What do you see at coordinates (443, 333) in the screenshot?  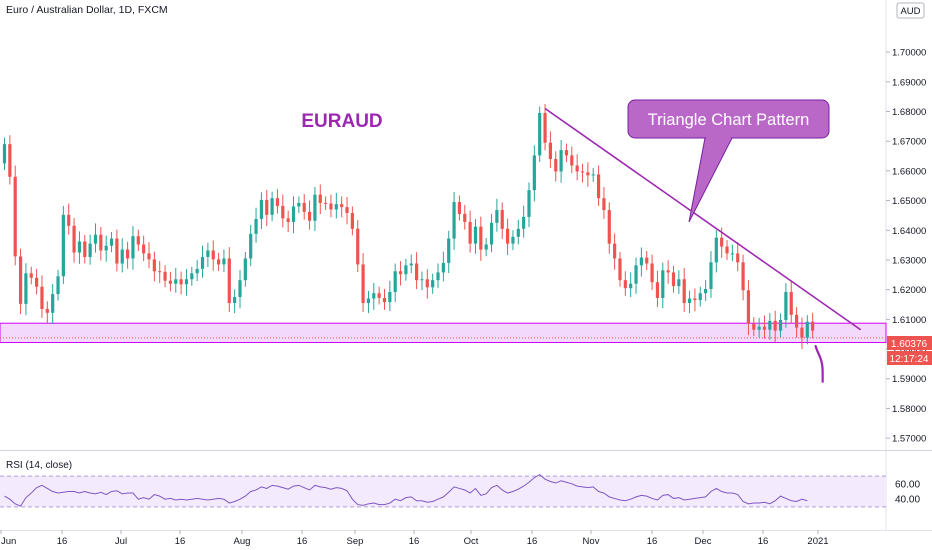 I see `support-zone` at bounding box center [443, 333].